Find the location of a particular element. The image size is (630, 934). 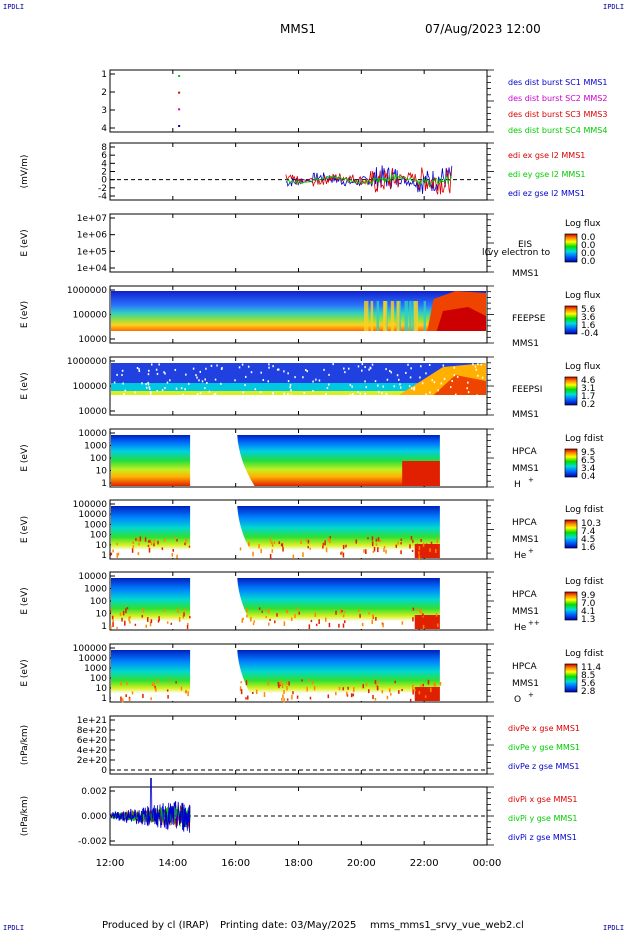

colorbar-title: Log fdist is located at coordinates (584, 654).